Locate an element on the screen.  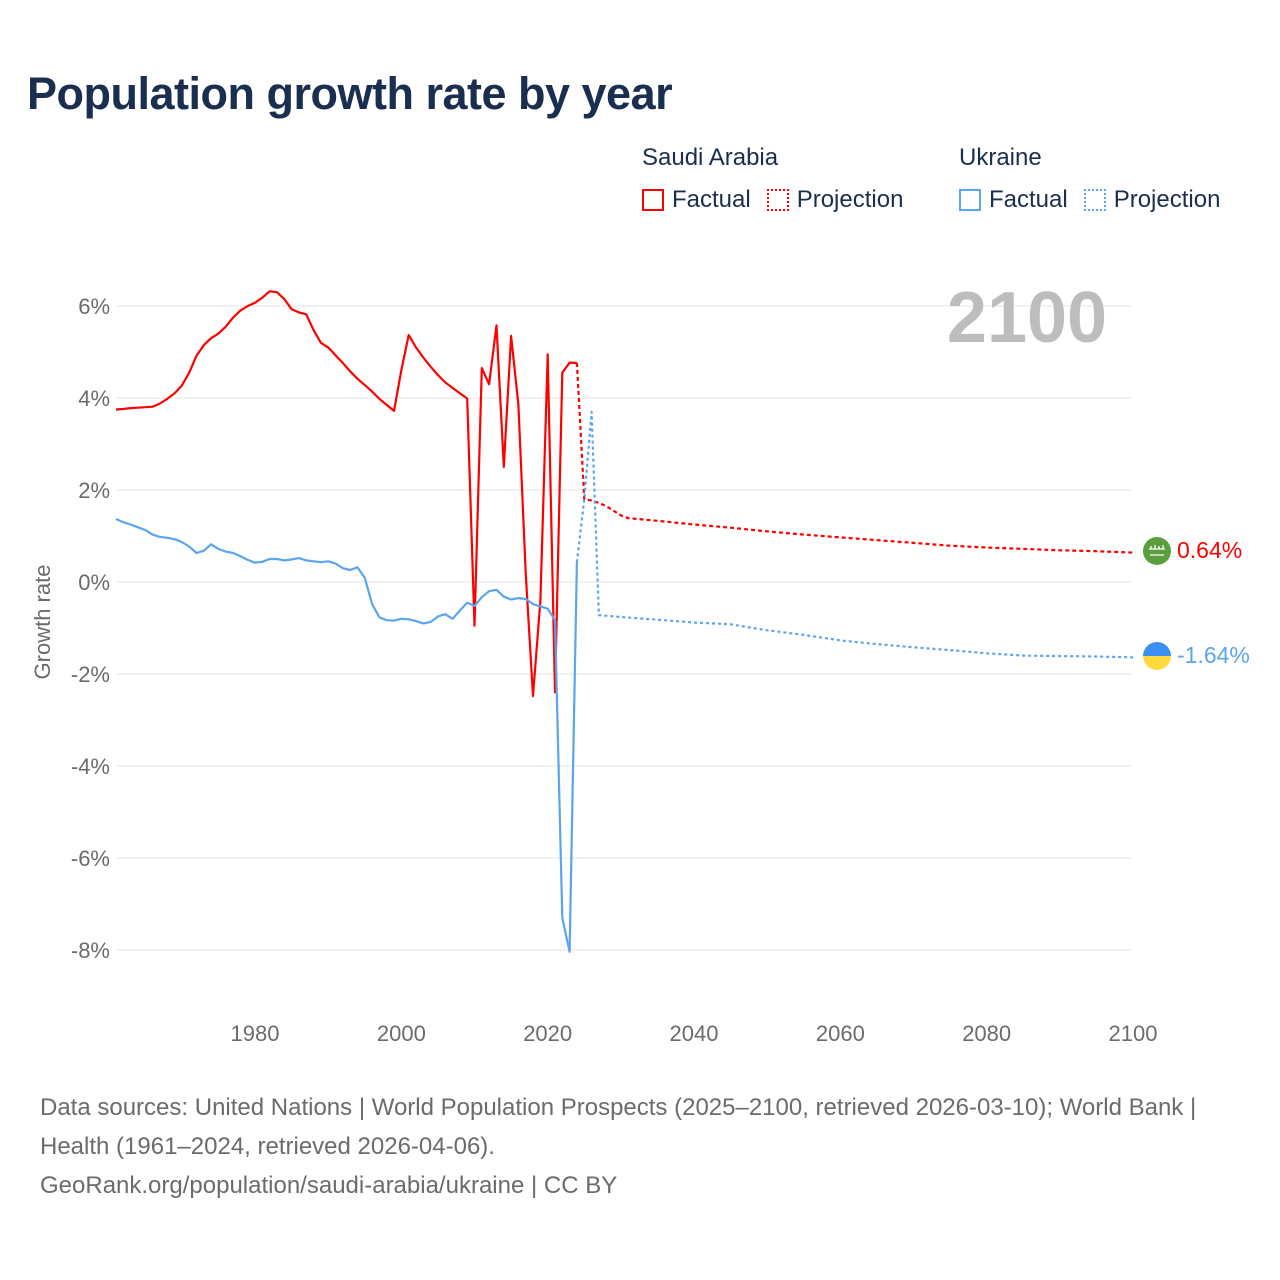
legend-item-saudi-factual: Factual is located at coordinates (696, 200).